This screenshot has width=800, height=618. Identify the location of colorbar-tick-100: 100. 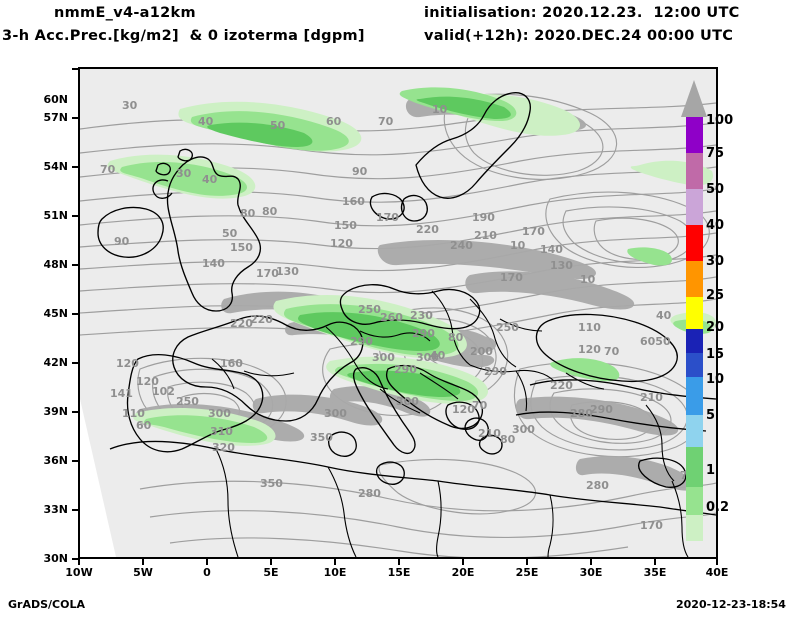
(720, 120).